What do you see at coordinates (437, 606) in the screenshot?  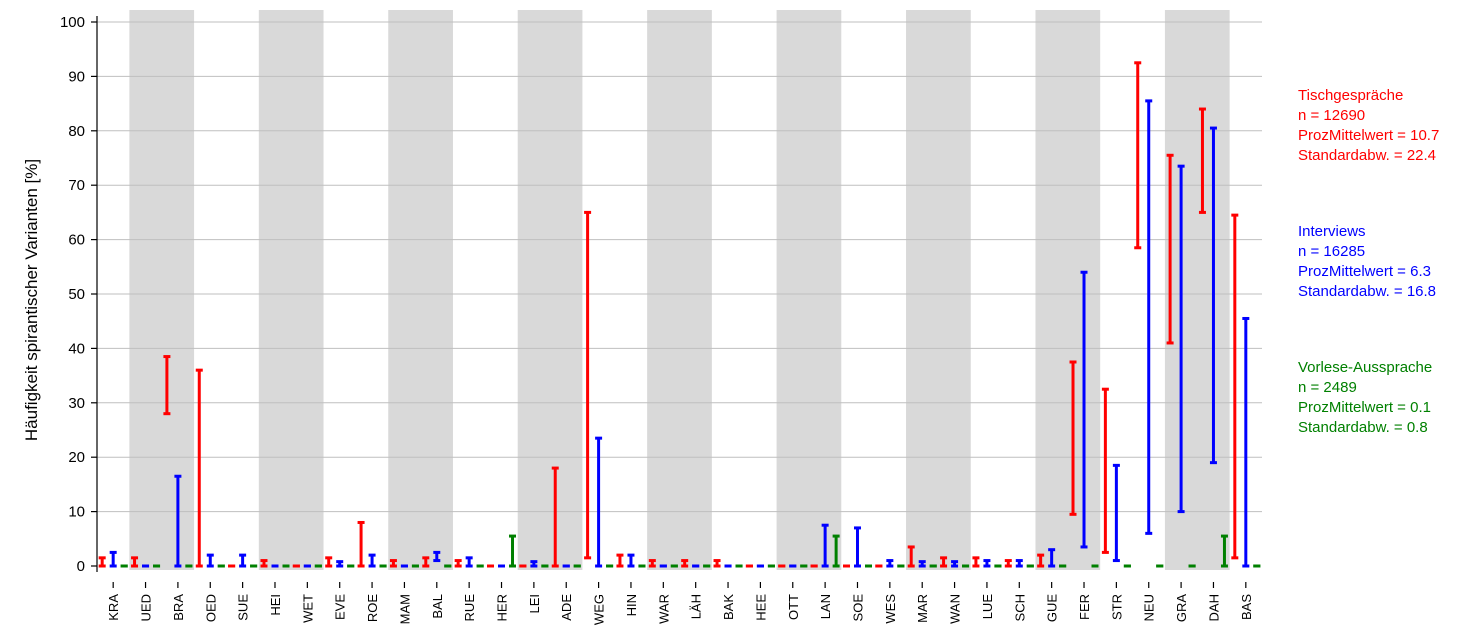 I see `x-tick-label: BAL` at bounding box center [437, 606].